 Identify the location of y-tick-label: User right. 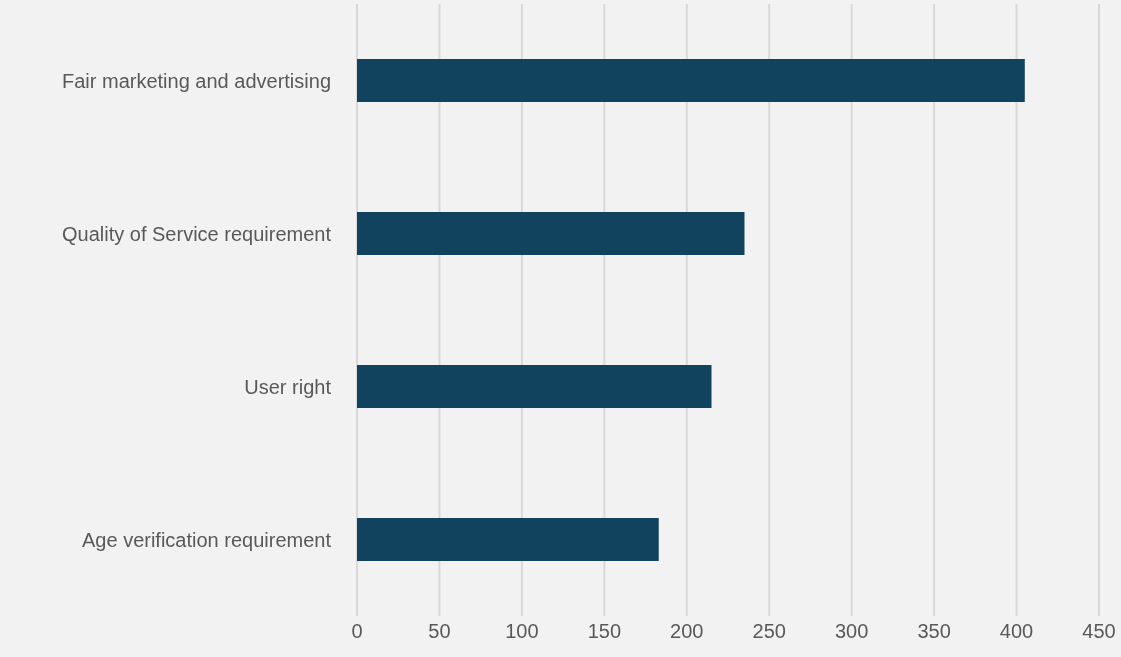
(288, 386).